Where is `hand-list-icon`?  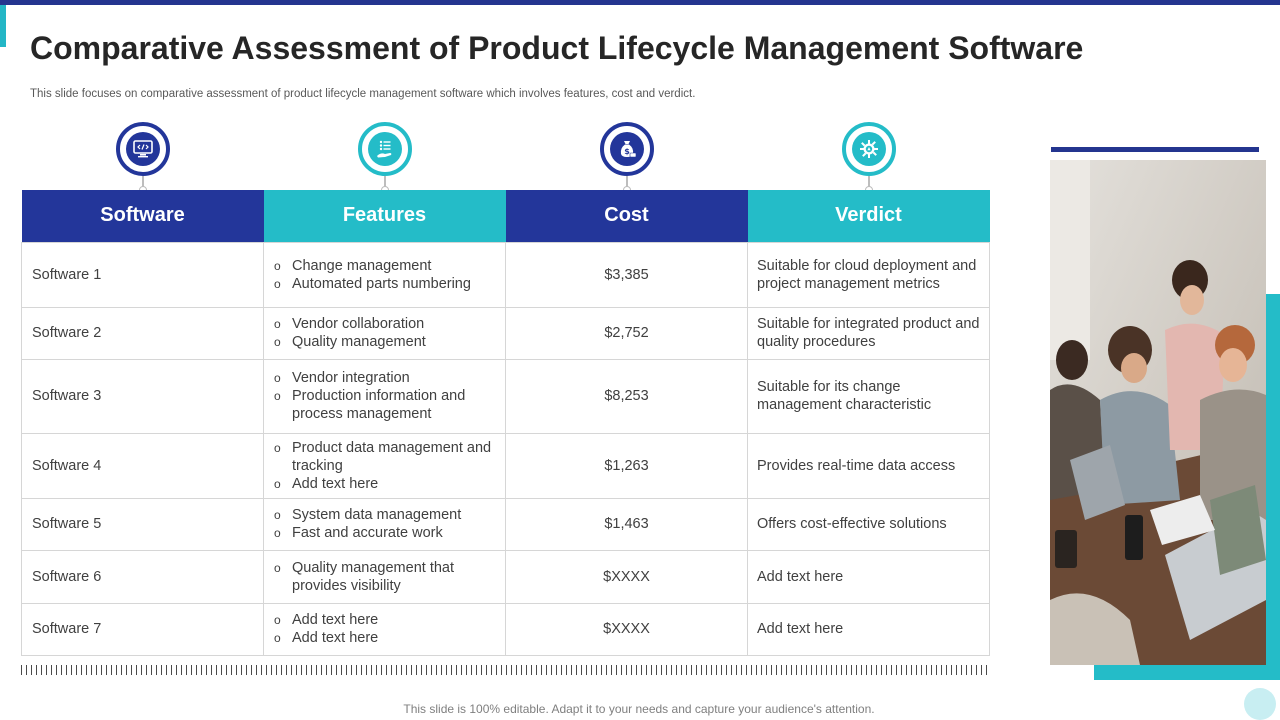 hand-list-icon is located at coordinates (385, 149).